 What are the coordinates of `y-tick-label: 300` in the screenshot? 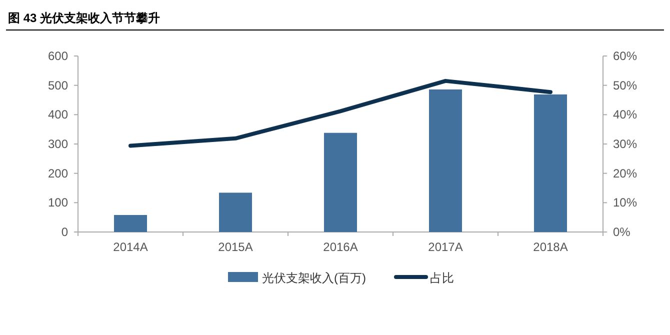 It's located at (58, 144).